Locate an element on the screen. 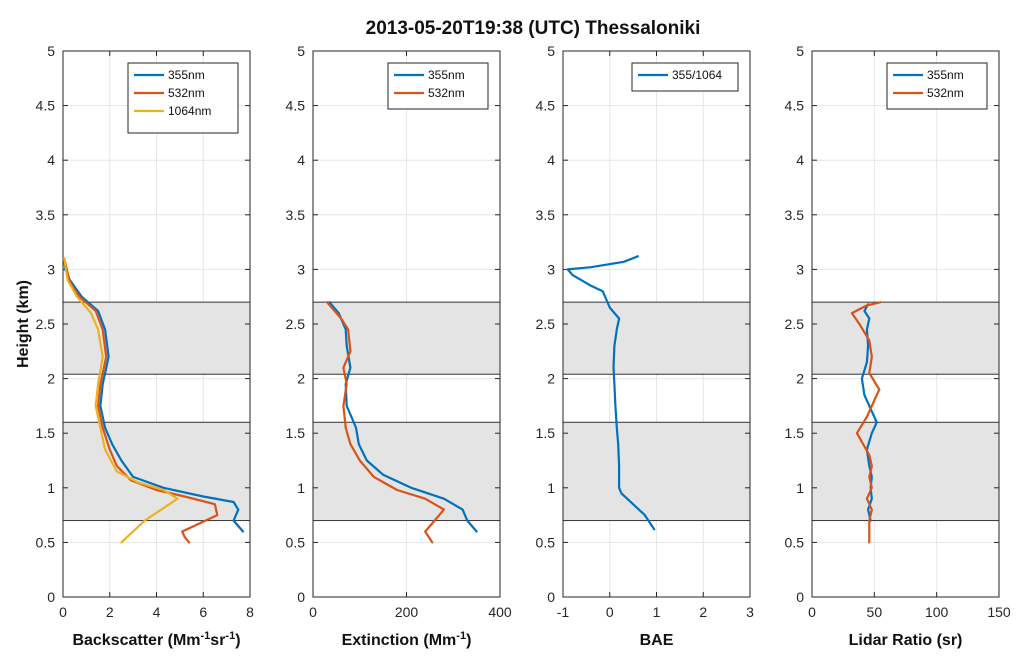  x-axis-label: Lidar Ratio (sr) is located at coordinates (906, 640).